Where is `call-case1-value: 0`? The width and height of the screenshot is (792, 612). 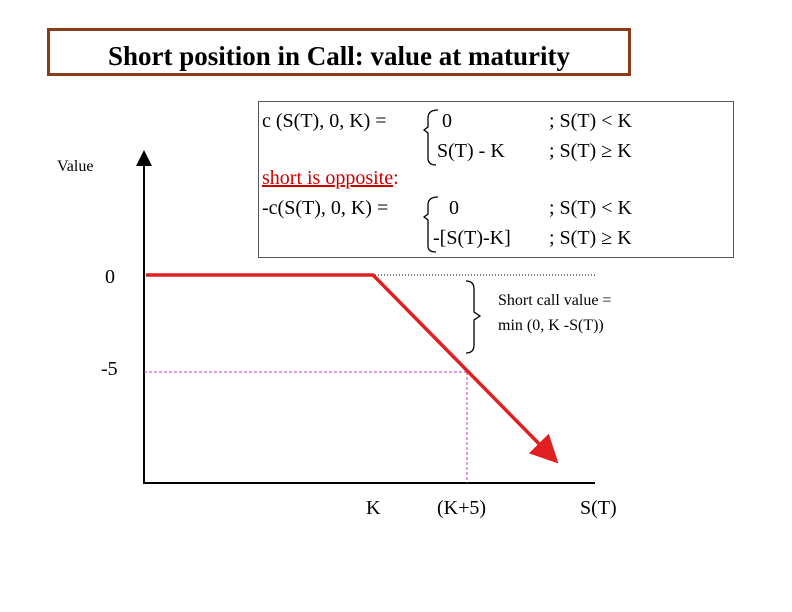 call-case1-value: 0 is located at coordinates (447, 121).